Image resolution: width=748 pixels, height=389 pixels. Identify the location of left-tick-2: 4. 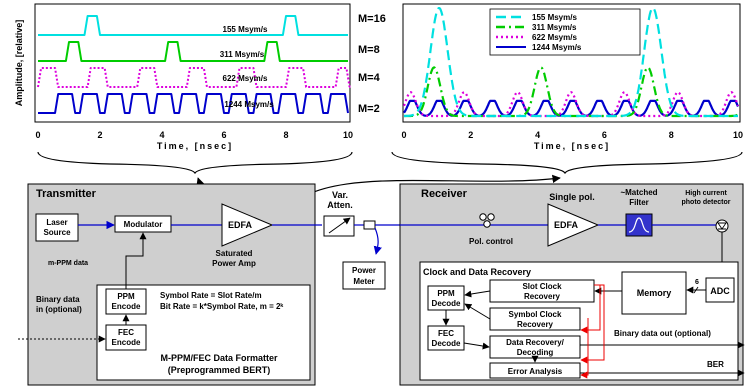
(161, 135).